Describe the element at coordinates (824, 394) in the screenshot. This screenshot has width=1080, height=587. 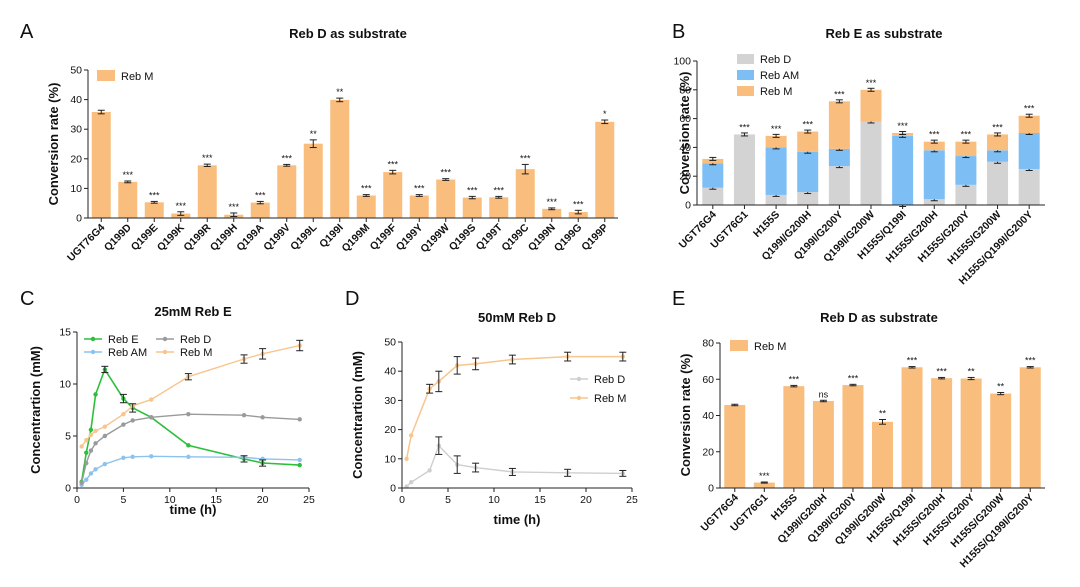
I see `panel-e-significance: ns` at that location.